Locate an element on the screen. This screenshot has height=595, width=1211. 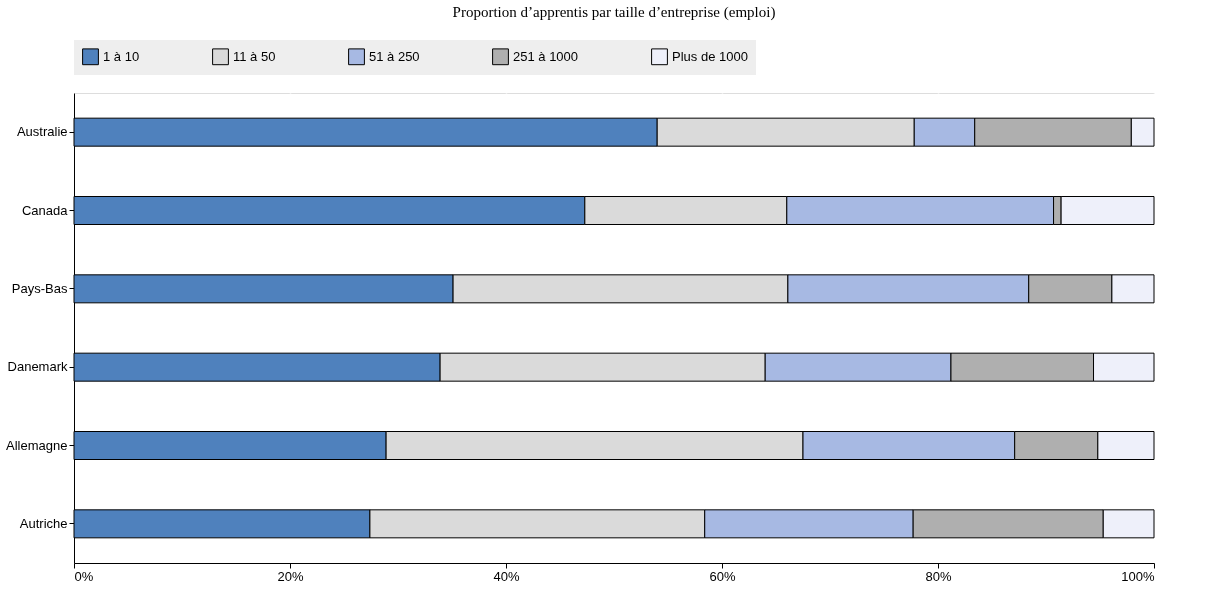
y-tick-label: Allemagne is located at coordinates (37, 445).